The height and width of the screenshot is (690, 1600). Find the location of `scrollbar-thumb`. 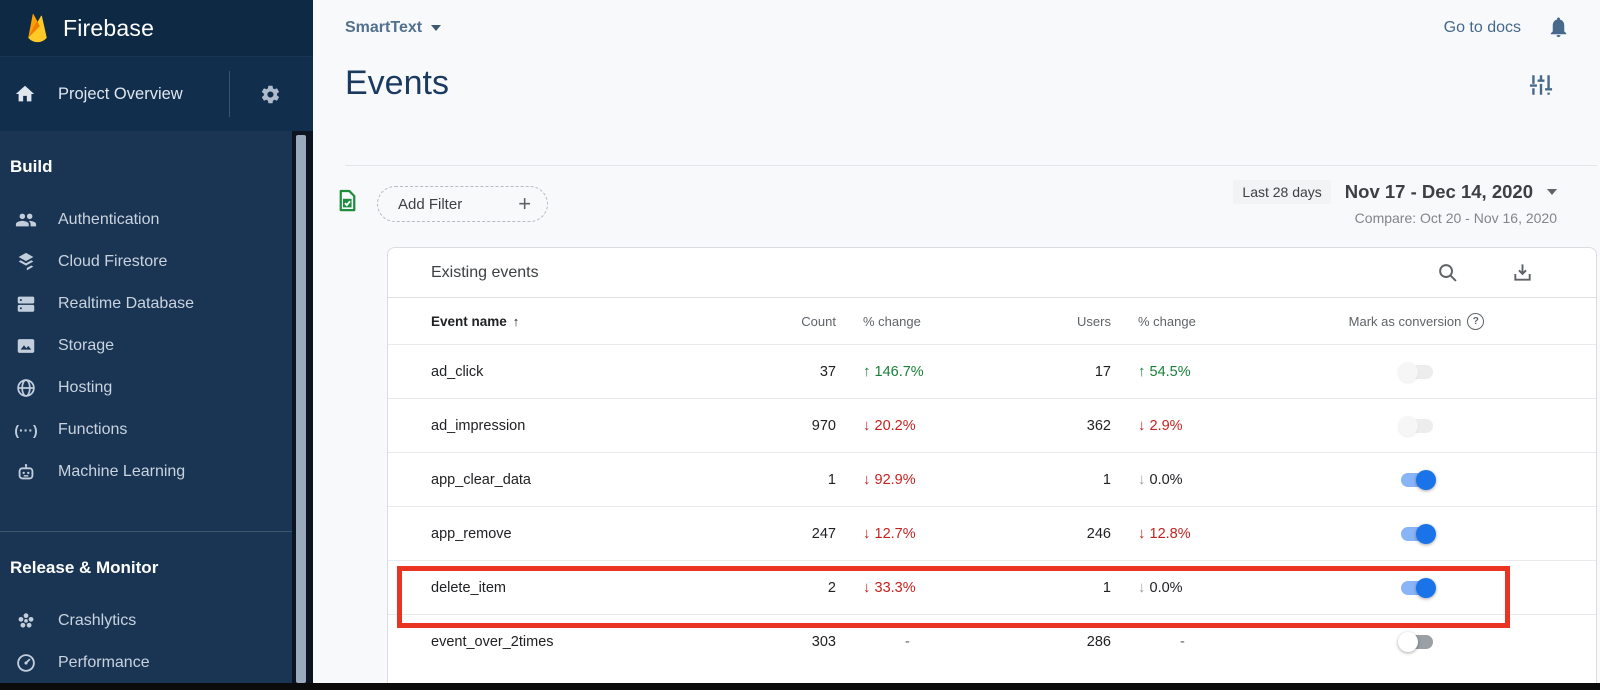

scrollbar-thumb is located at coordinates (301, 409).